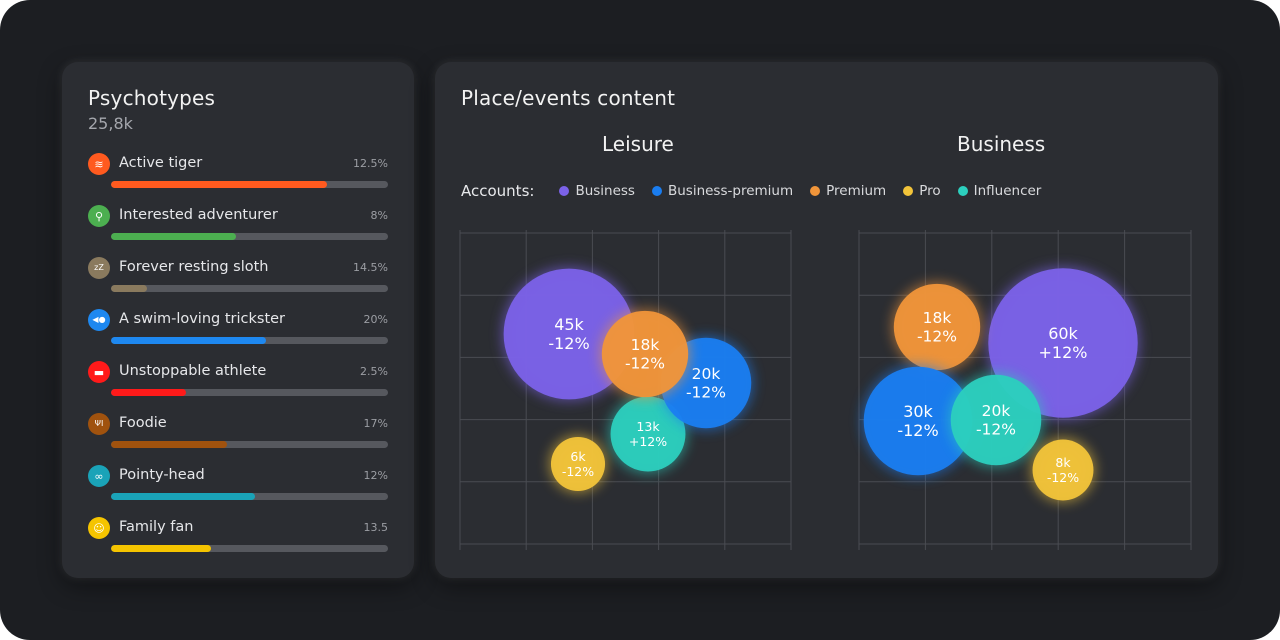 The width and height of the screenshot is (1280, 640). I want to click on psychotype-label: Unstoppable athlete, so click(193, 371).